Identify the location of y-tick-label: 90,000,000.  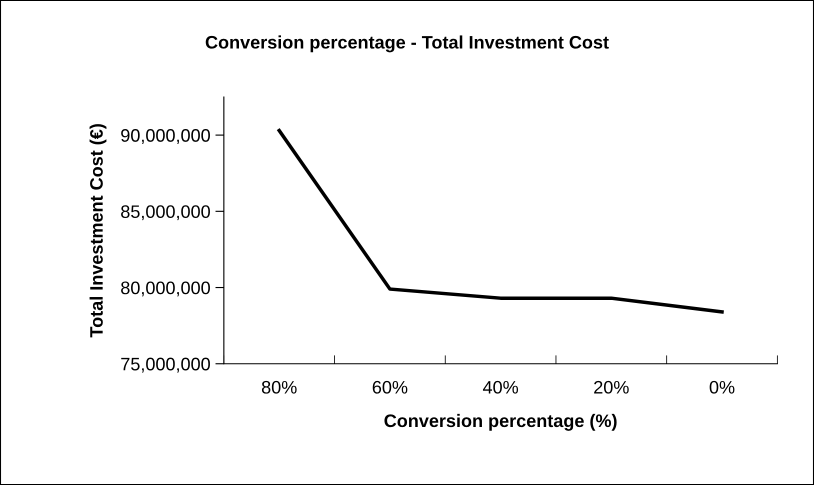
(165, 136).